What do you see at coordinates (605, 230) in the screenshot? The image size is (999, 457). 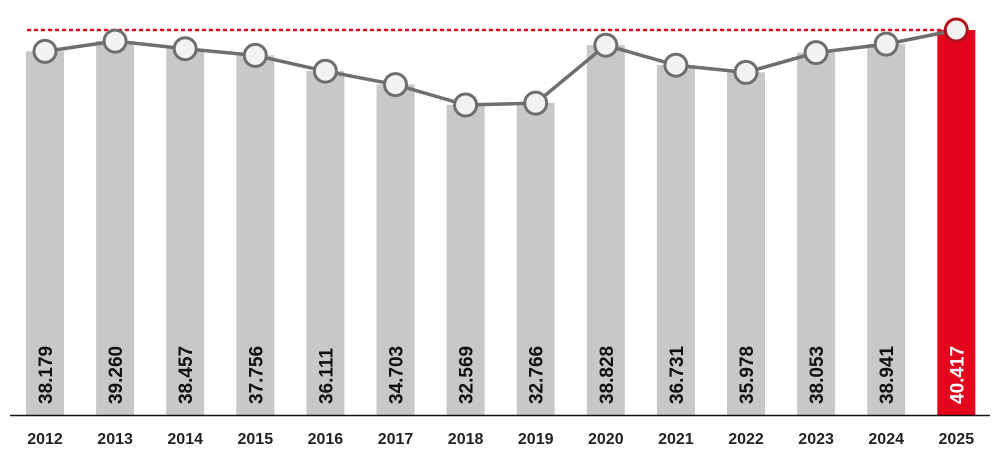 I see `bar-2020` at bounding box center [605, 230].